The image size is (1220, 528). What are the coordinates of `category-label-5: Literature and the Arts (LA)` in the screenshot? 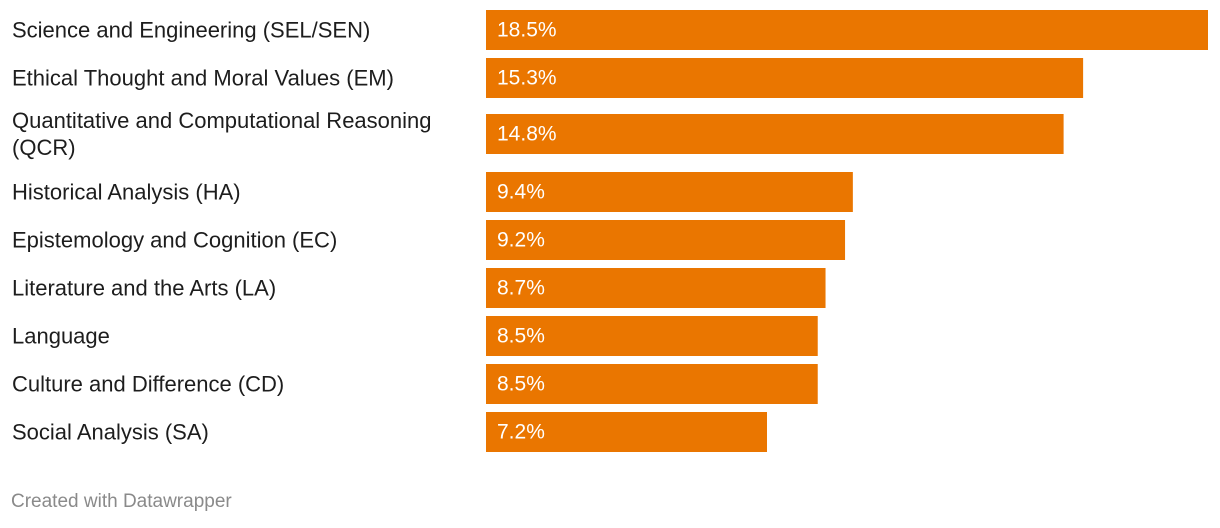 It's located at (144, 288).